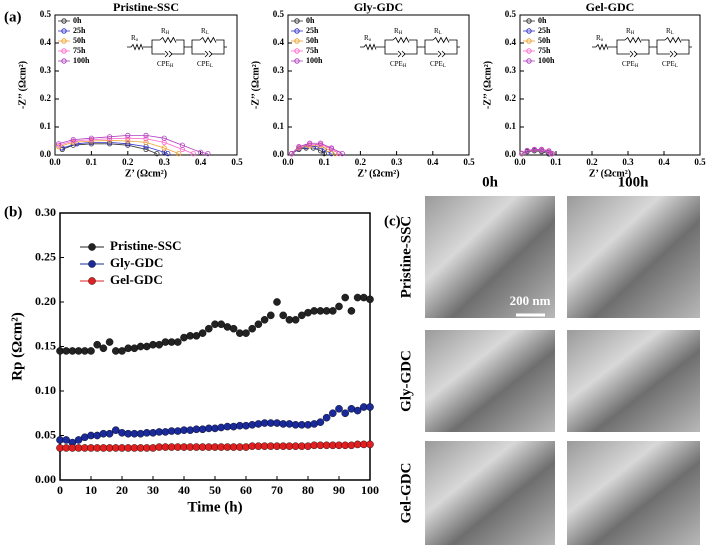 The width and height of the screenshot is (708, 548). I want to click on circuit-label: CPEL, so click(670, 65).